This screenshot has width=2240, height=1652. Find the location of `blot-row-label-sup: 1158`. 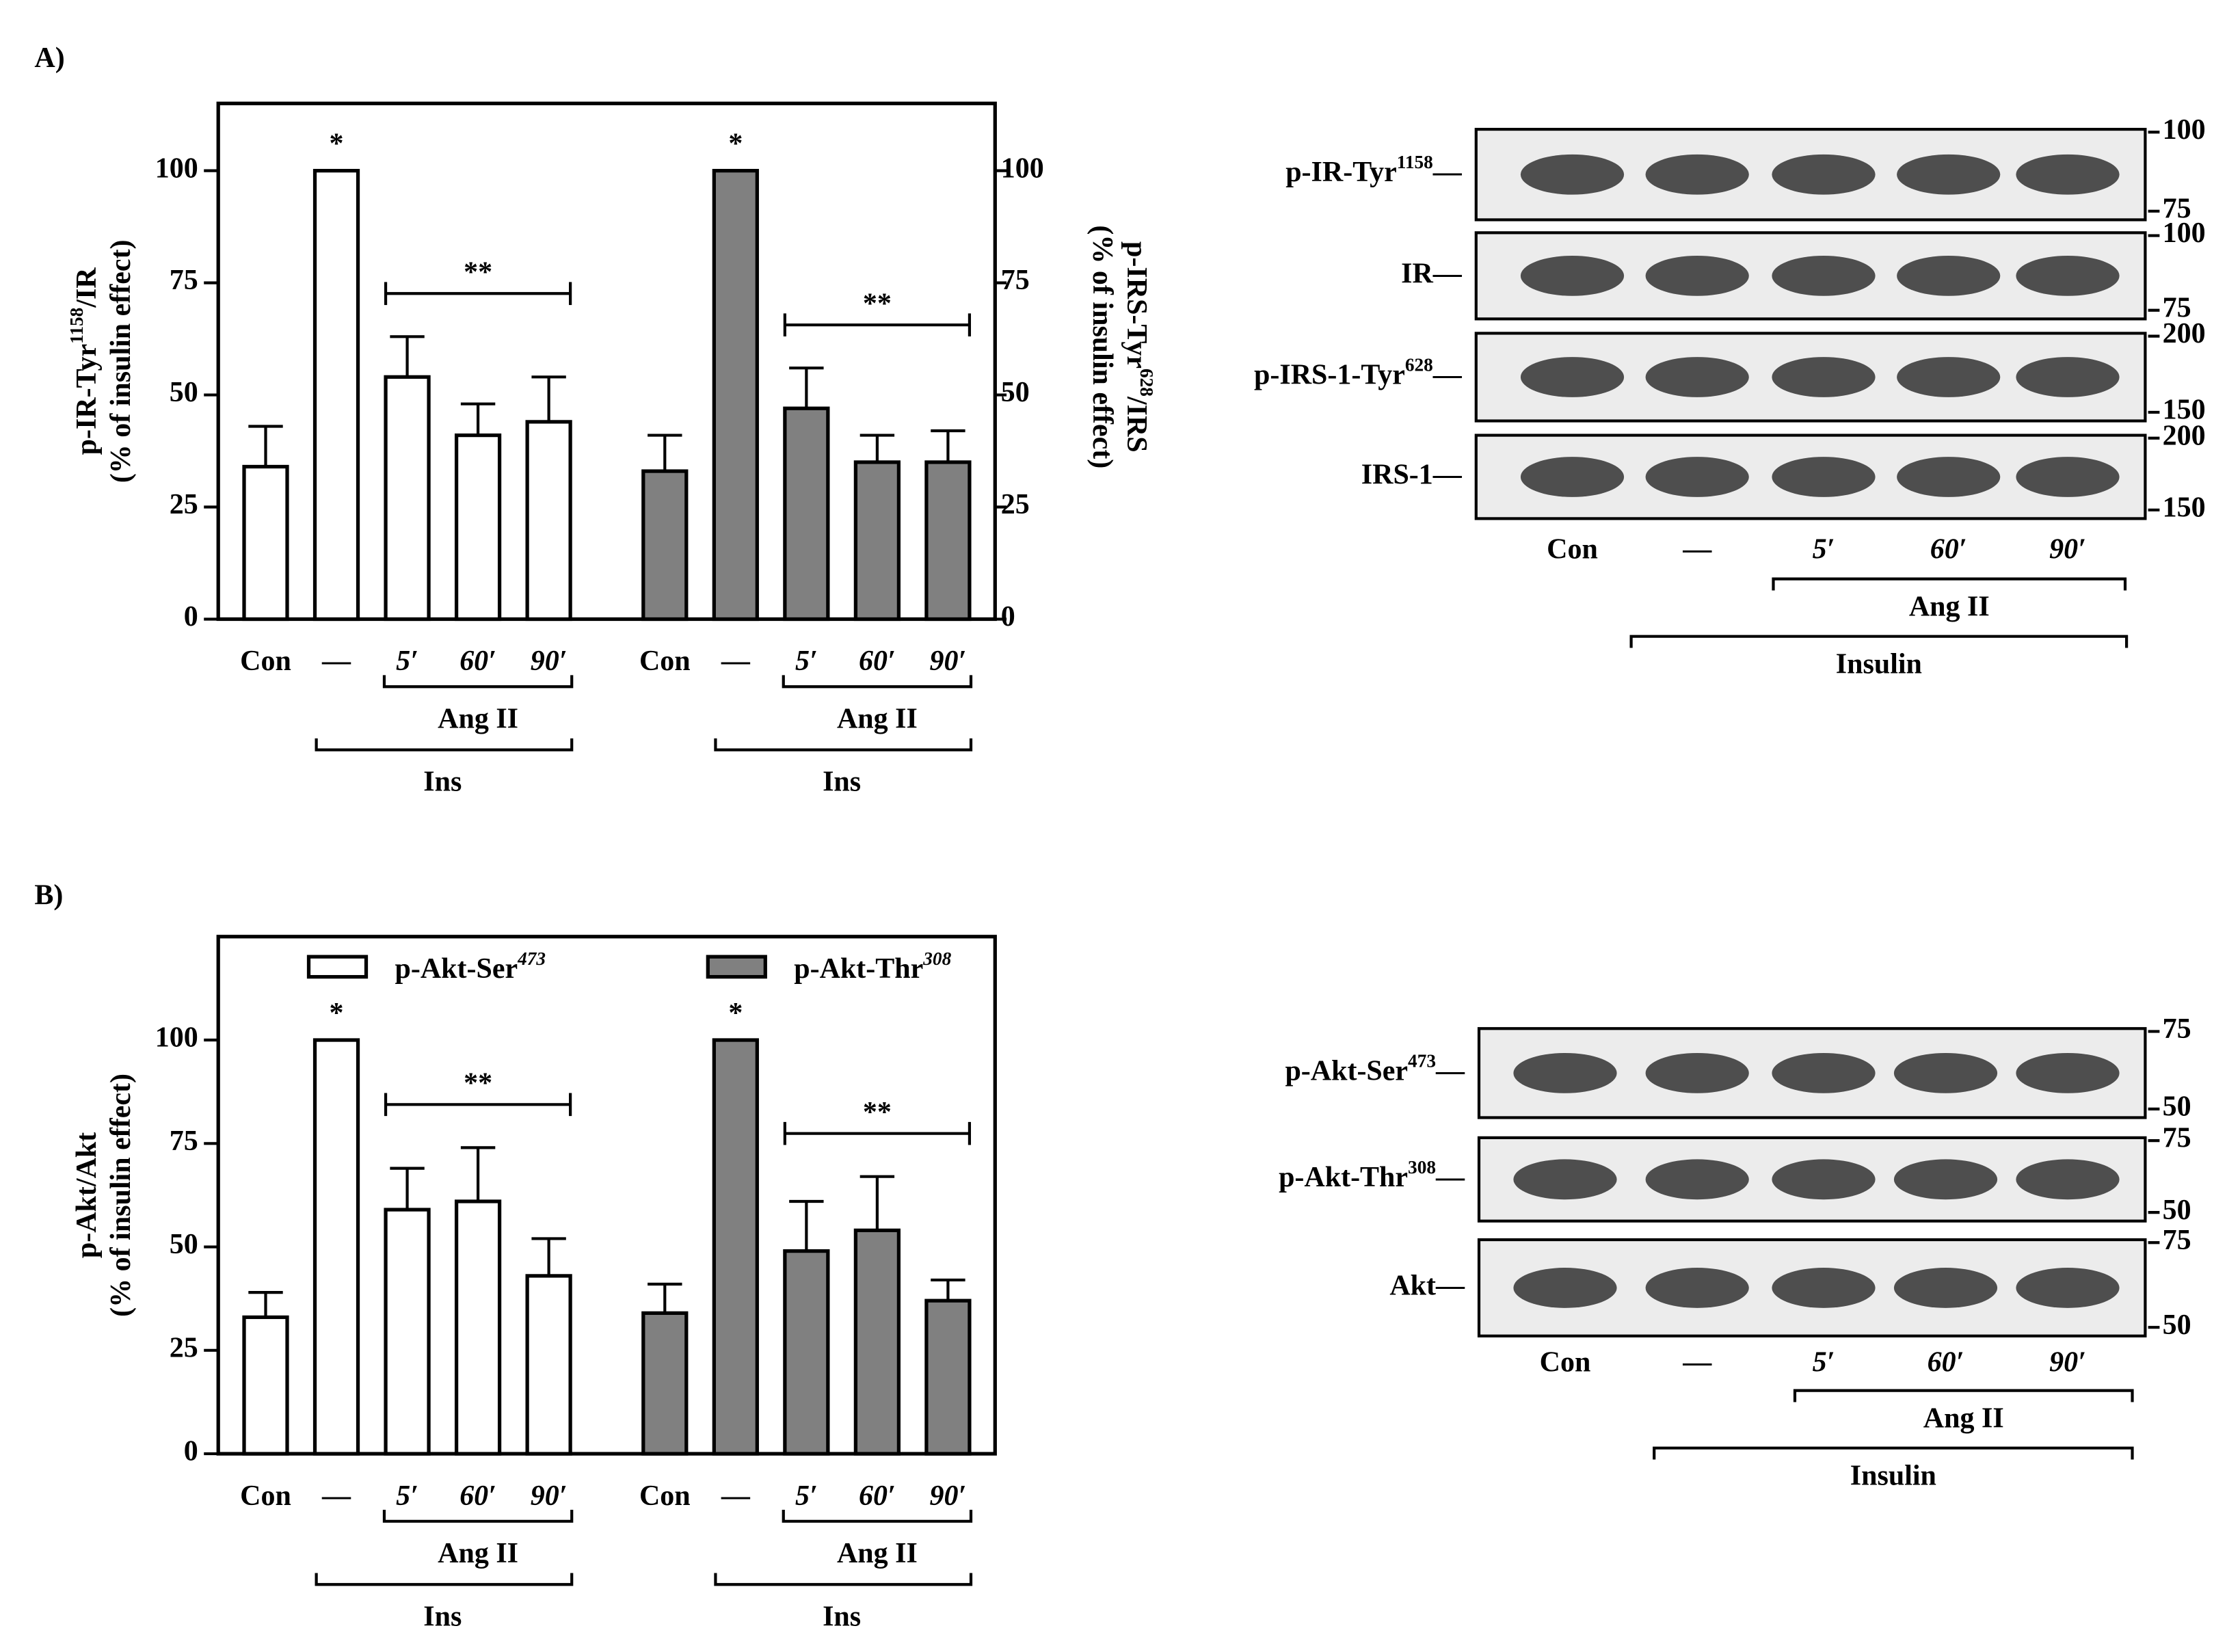

blot-row-label-sup: 1158 is located at coordinates (1415, 162).